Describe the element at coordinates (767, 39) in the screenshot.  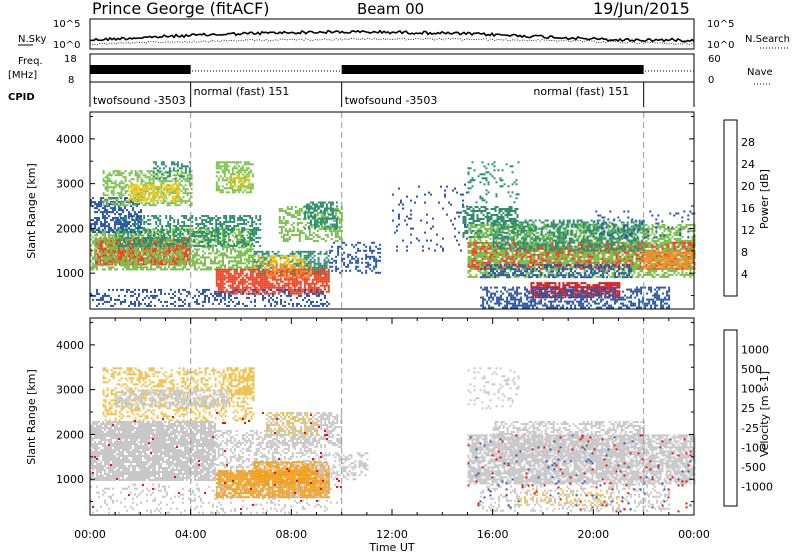
I see `noise-right-label: N.Search` at that location.